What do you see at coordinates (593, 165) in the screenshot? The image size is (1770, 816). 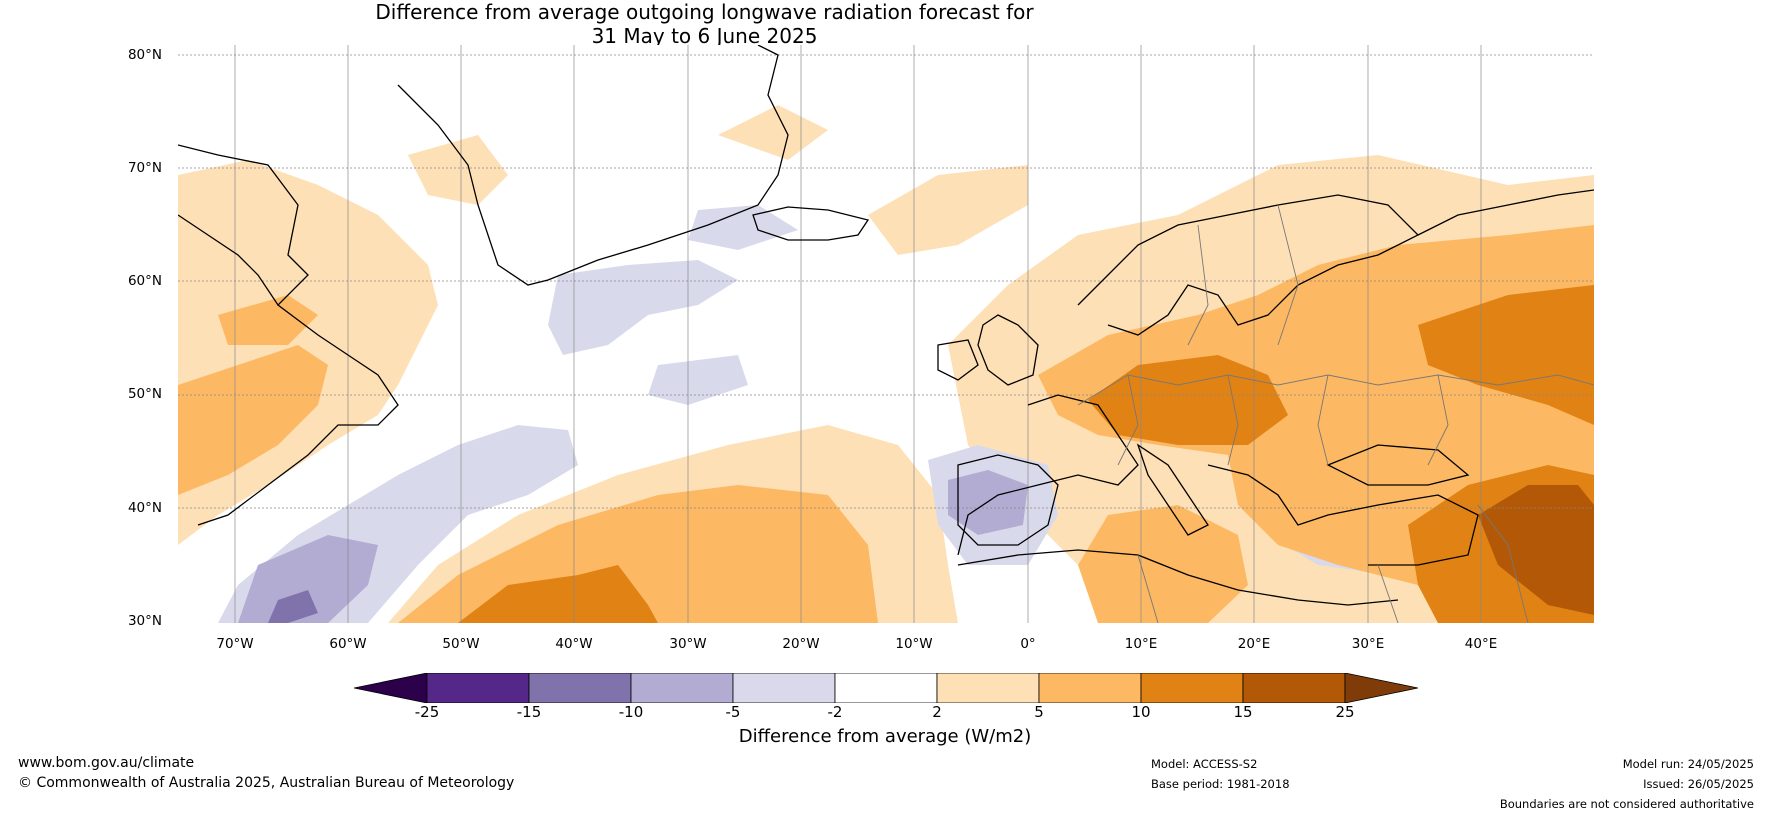 I see `coast-greenland` at bounding box center [593, 165].